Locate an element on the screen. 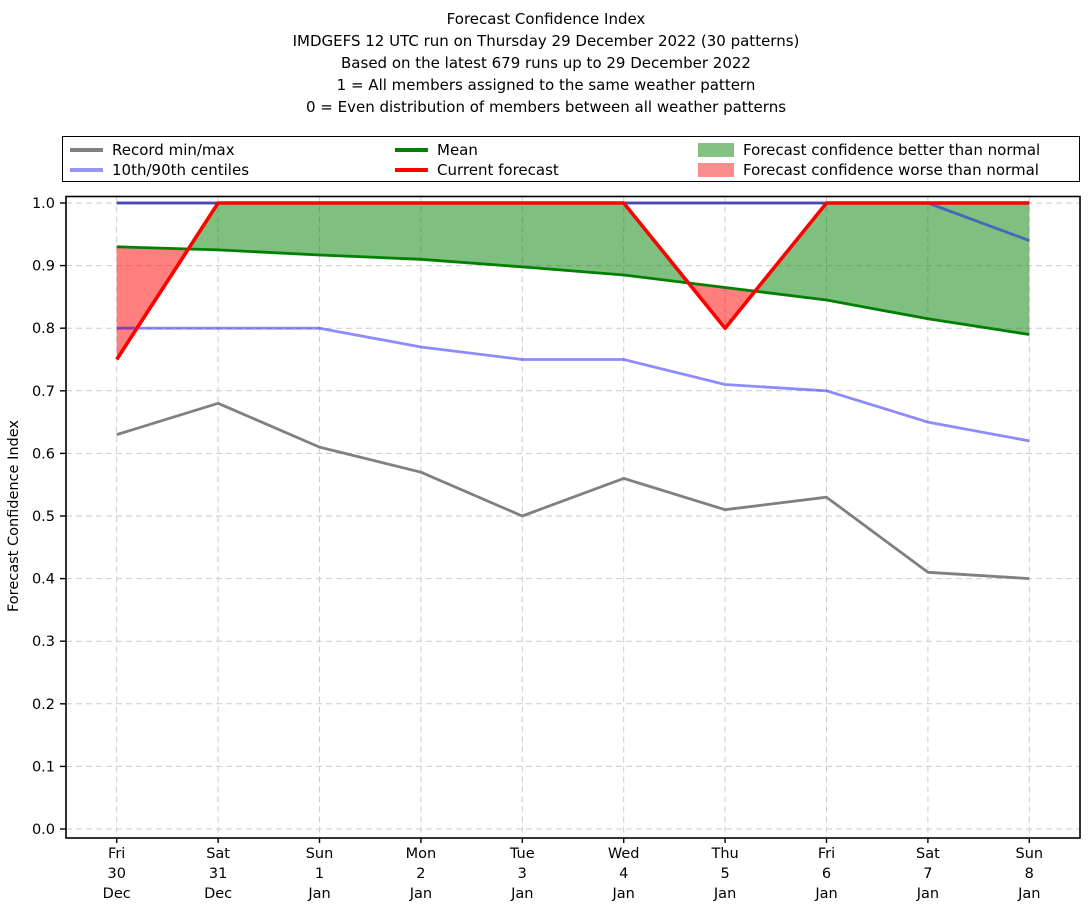  y-tick-label: 0.9 is located at coordinates (43, 267).